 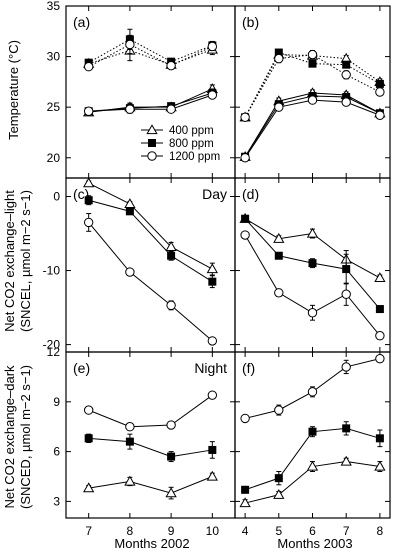 I want to click on y-tick-label: 12, so click(x=54, y=352).